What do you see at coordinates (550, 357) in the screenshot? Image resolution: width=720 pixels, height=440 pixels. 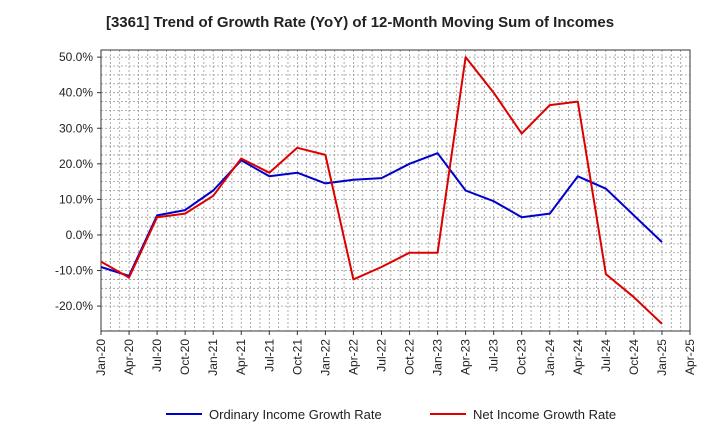 I see `x-tick-label: Jan-24` at bounding box center [550, 357].